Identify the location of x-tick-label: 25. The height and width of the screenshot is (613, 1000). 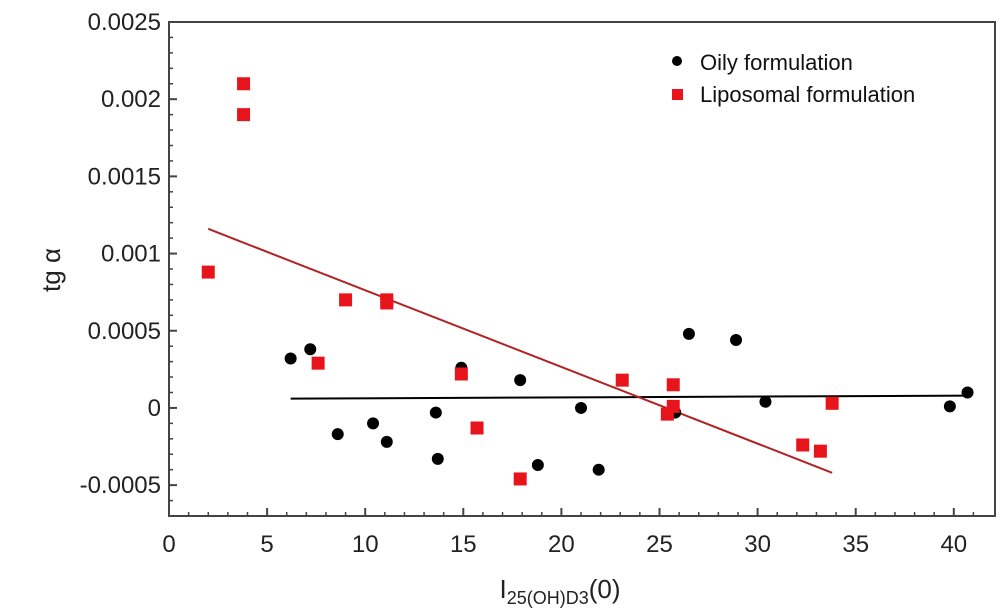
(659, 544).